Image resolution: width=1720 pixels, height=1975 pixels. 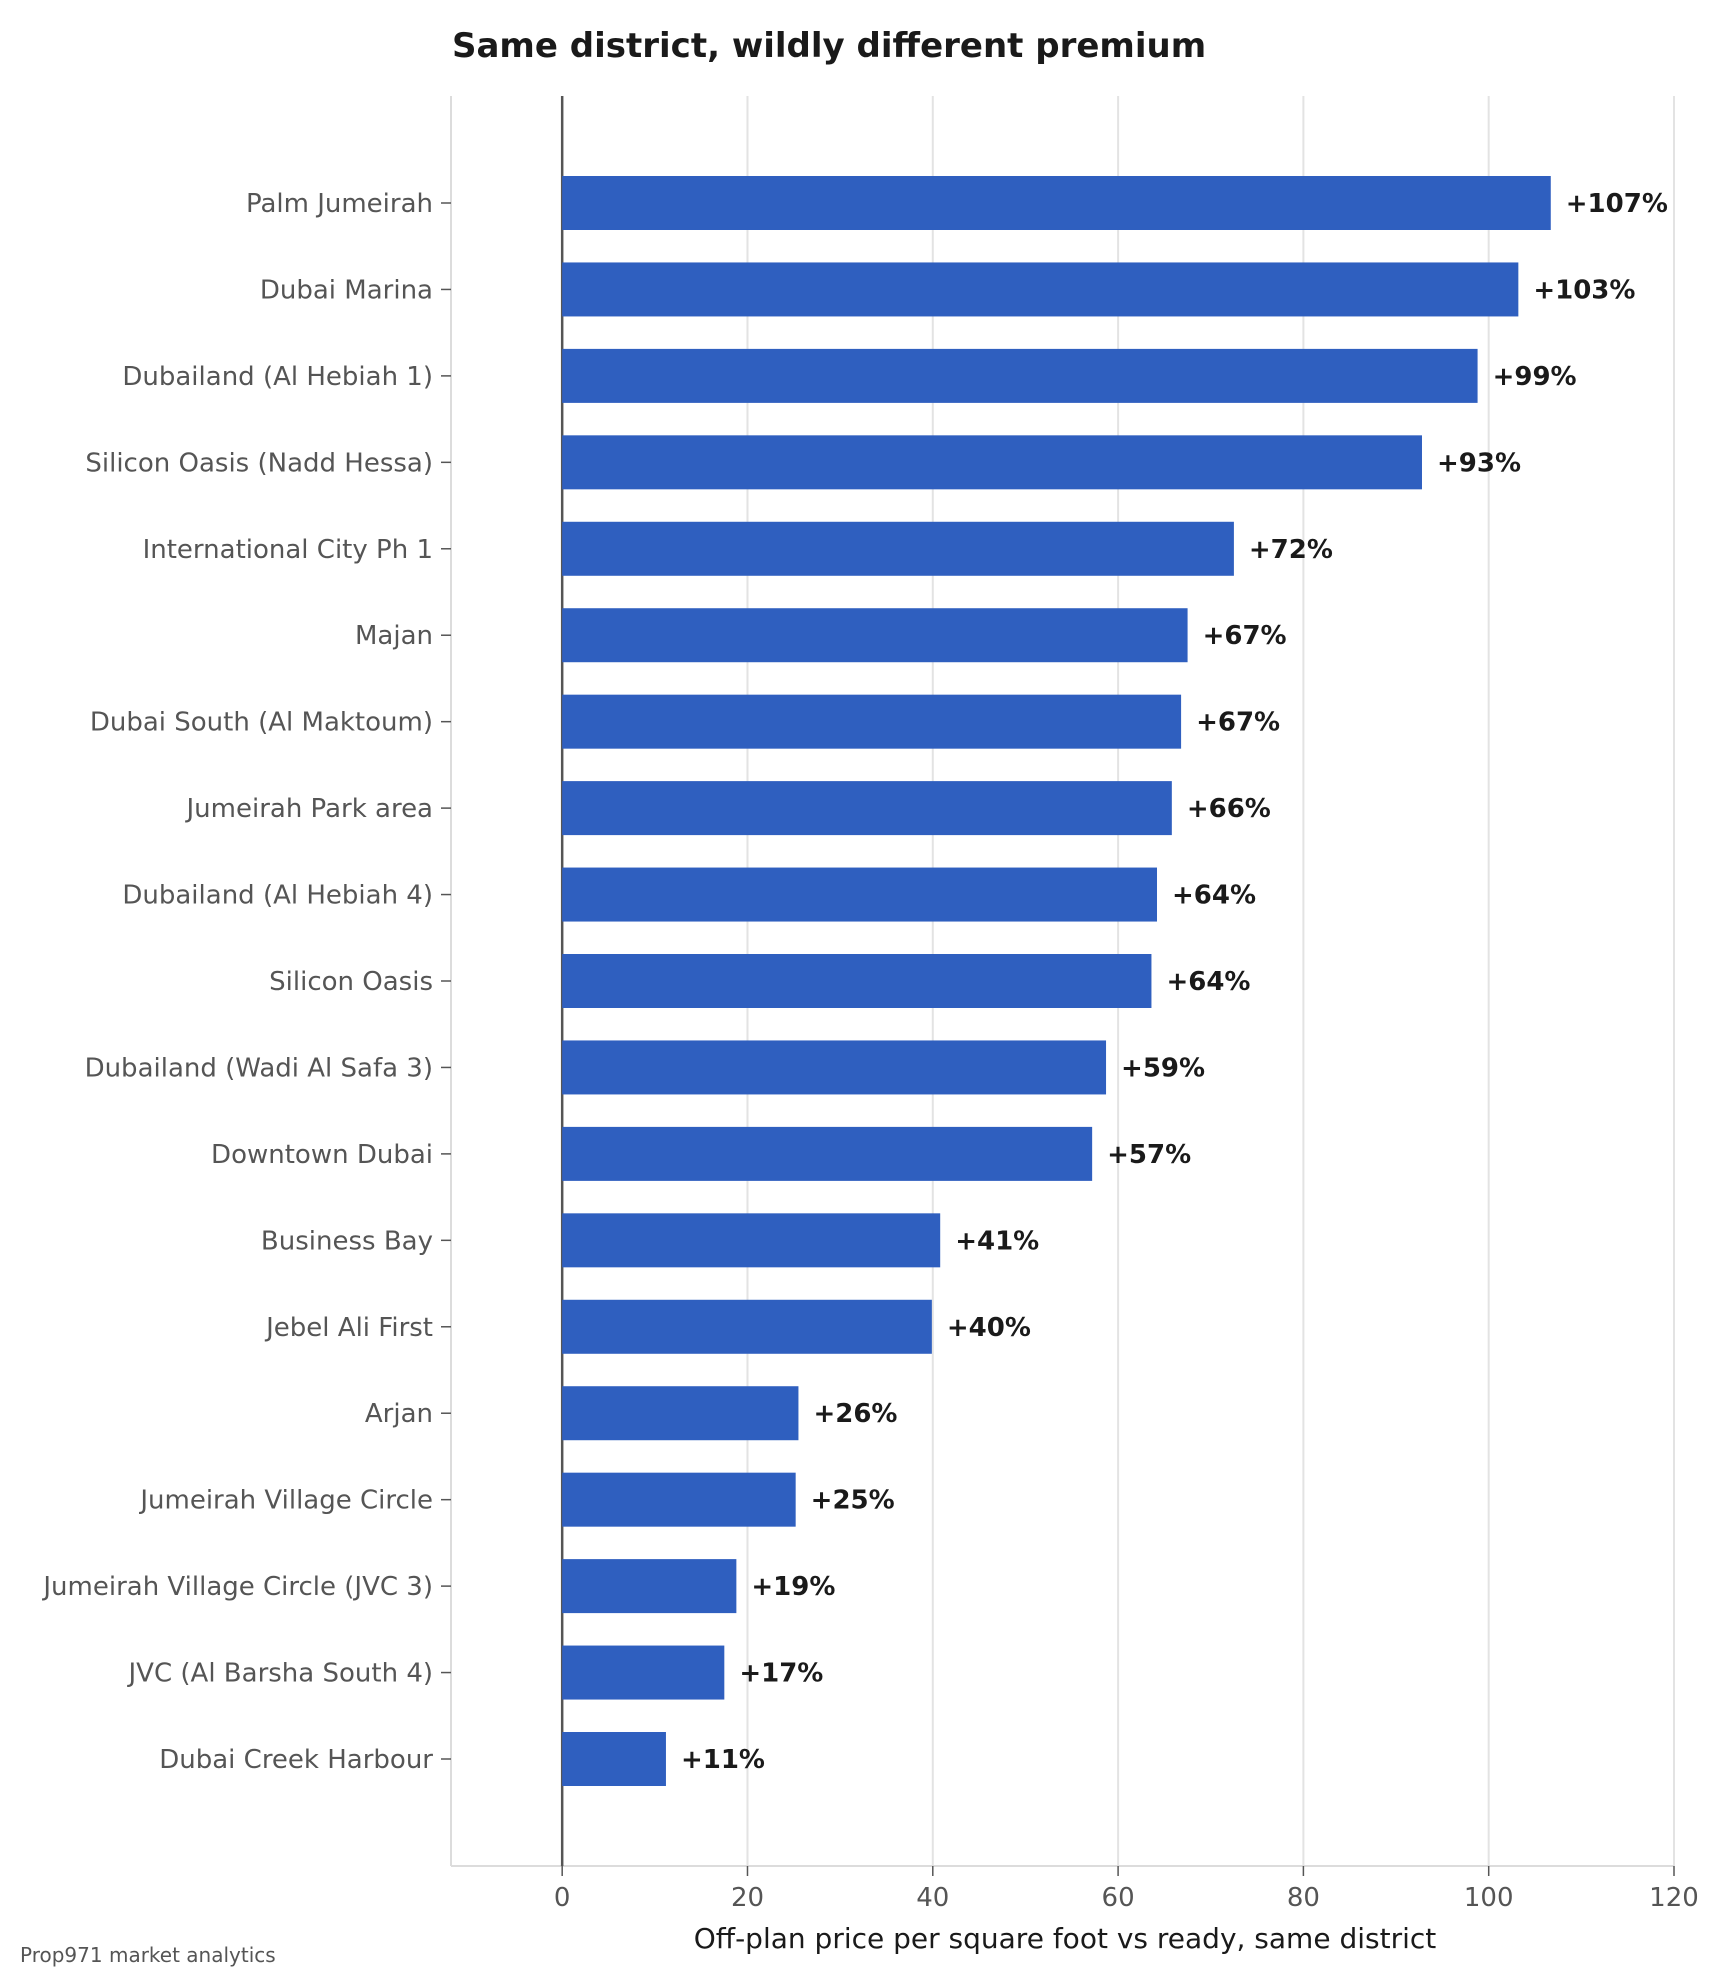 I want to click on category-label: Dubai South (Al Maktoum), so click(x=261, y=723).